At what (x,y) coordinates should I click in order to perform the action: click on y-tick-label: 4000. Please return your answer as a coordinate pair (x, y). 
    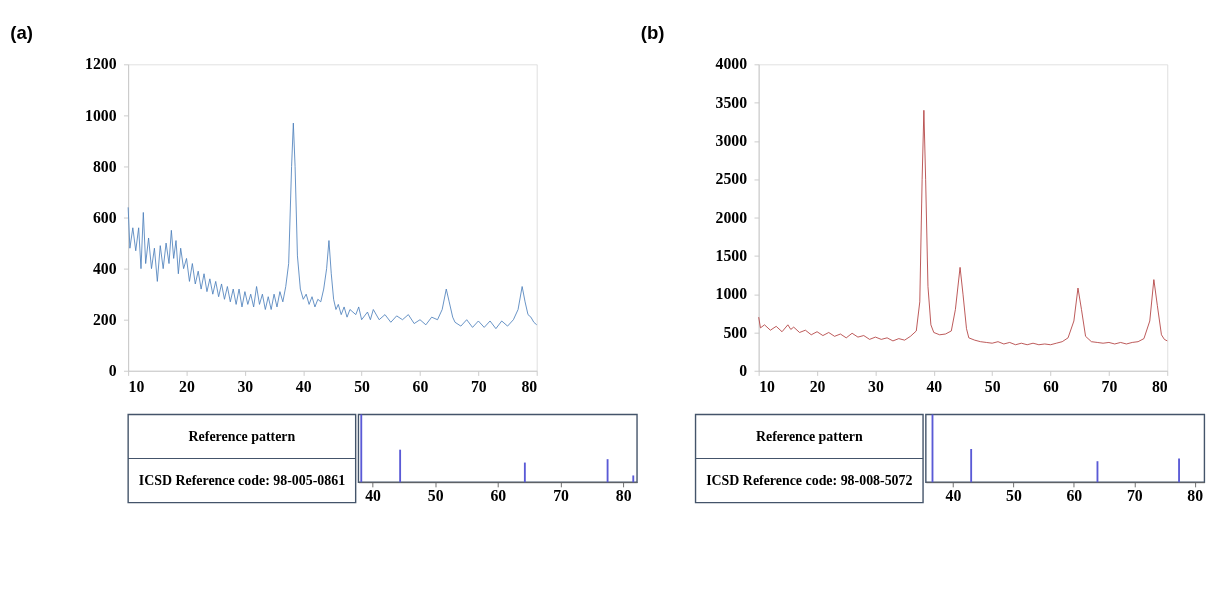
    Looking at the image, I should click on (731, 64).